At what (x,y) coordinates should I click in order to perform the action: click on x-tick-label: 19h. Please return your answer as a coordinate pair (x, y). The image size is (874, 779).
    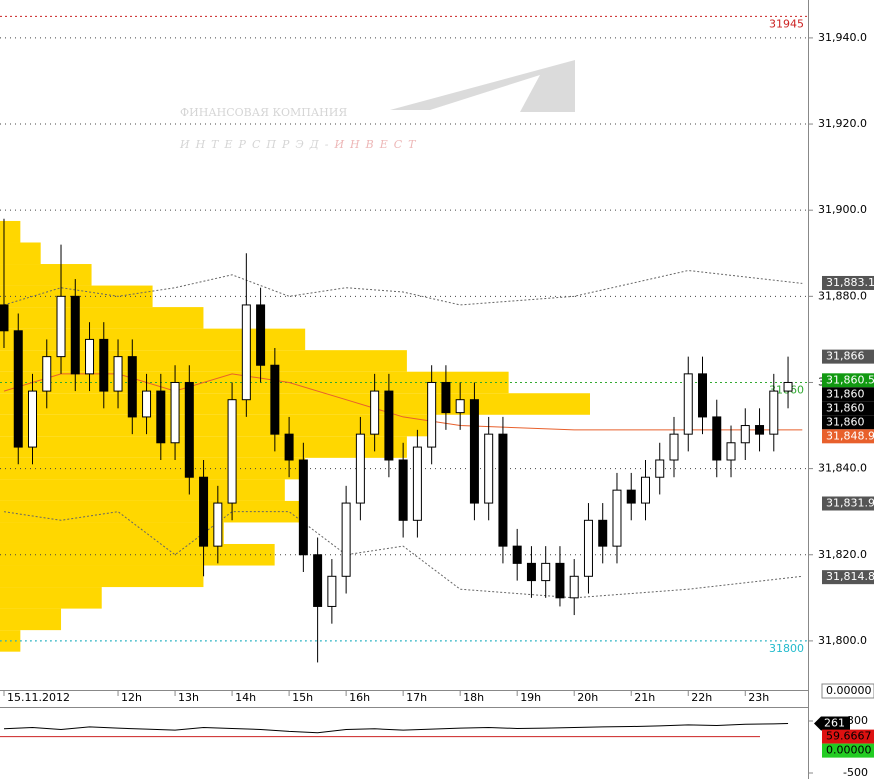
    Looking at the image, I should click on (530, 697).